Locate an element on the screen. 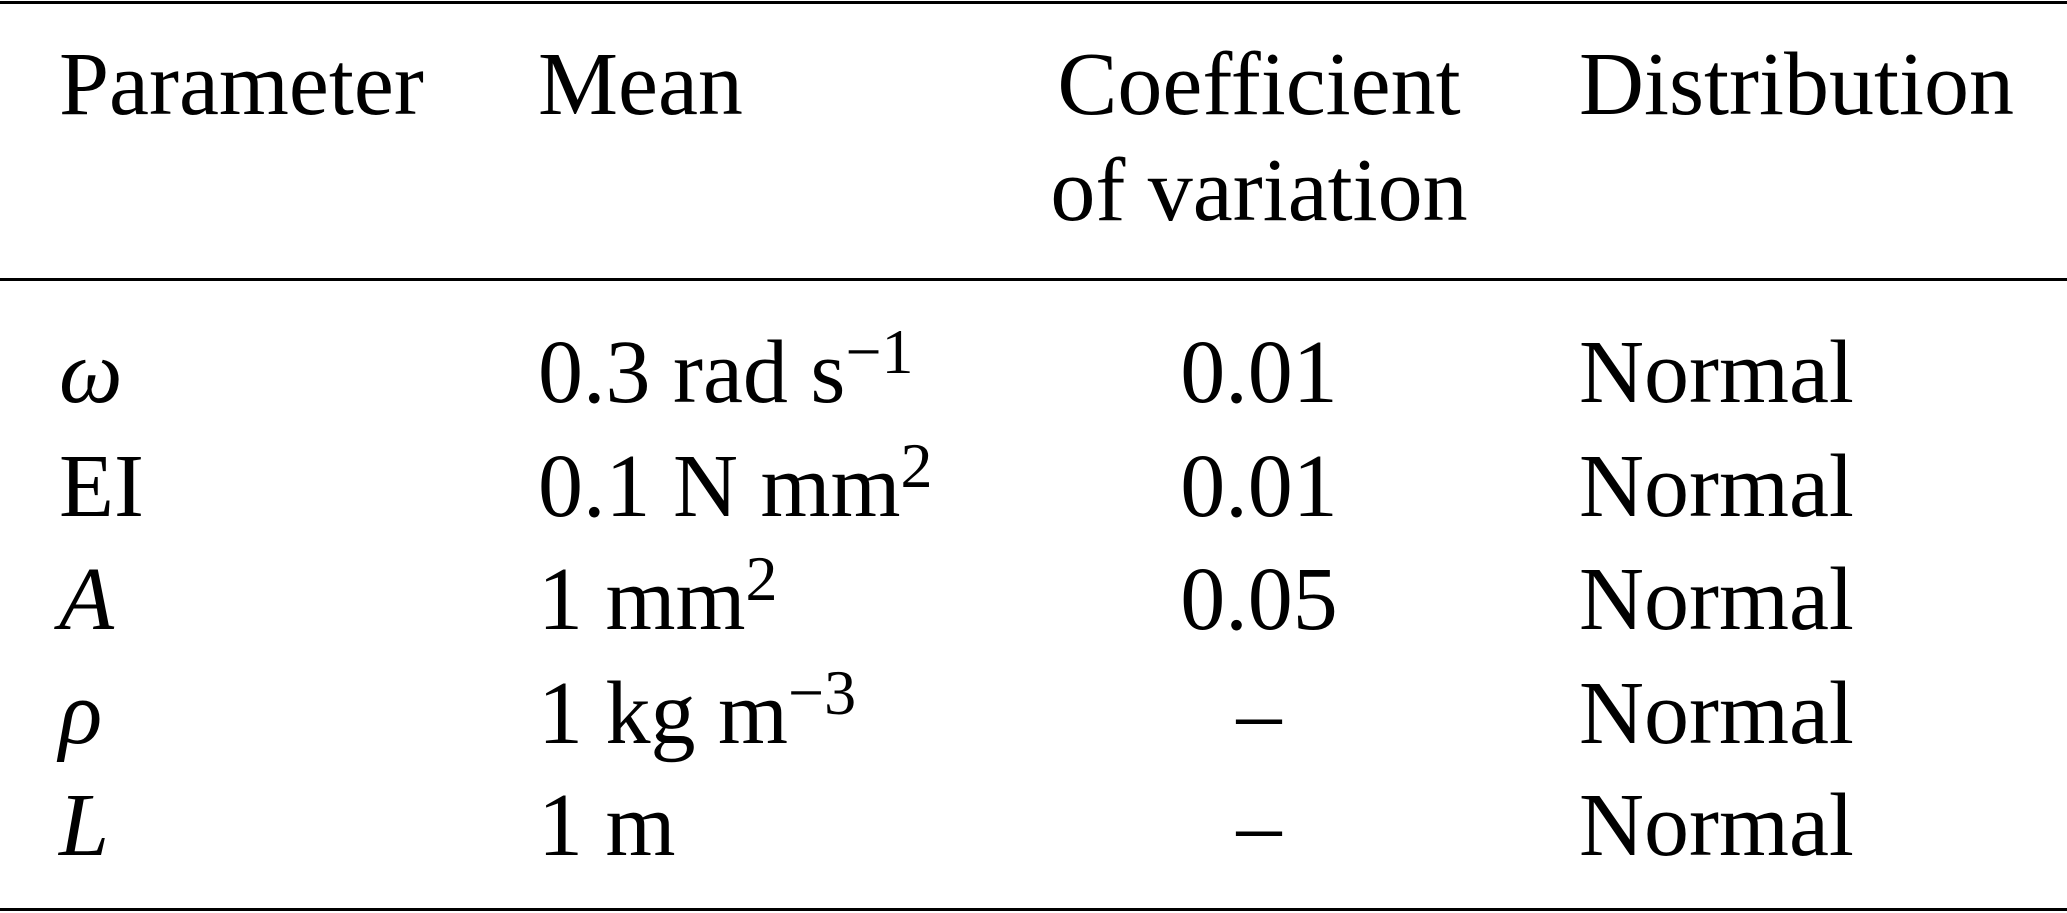  cell-mean: 1 mm2 is located at coordinates (658, 596).